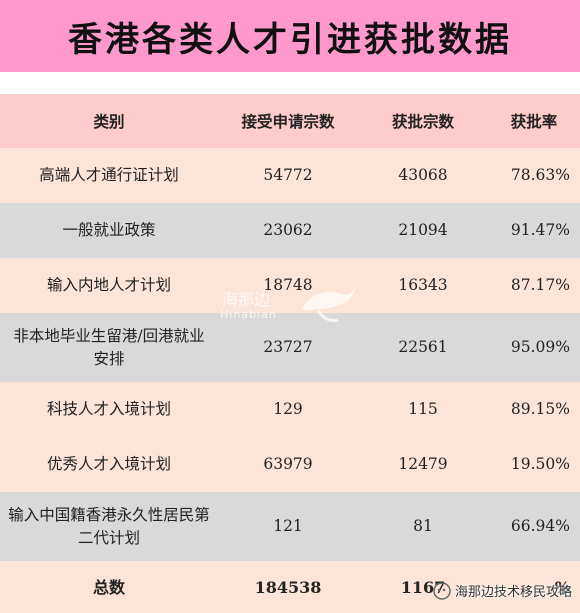 The height and width of the screenshot is (613, 580). Describe the element at coordinates (109, 121) in the screenshot. I see `header-category: 类别` at that location.